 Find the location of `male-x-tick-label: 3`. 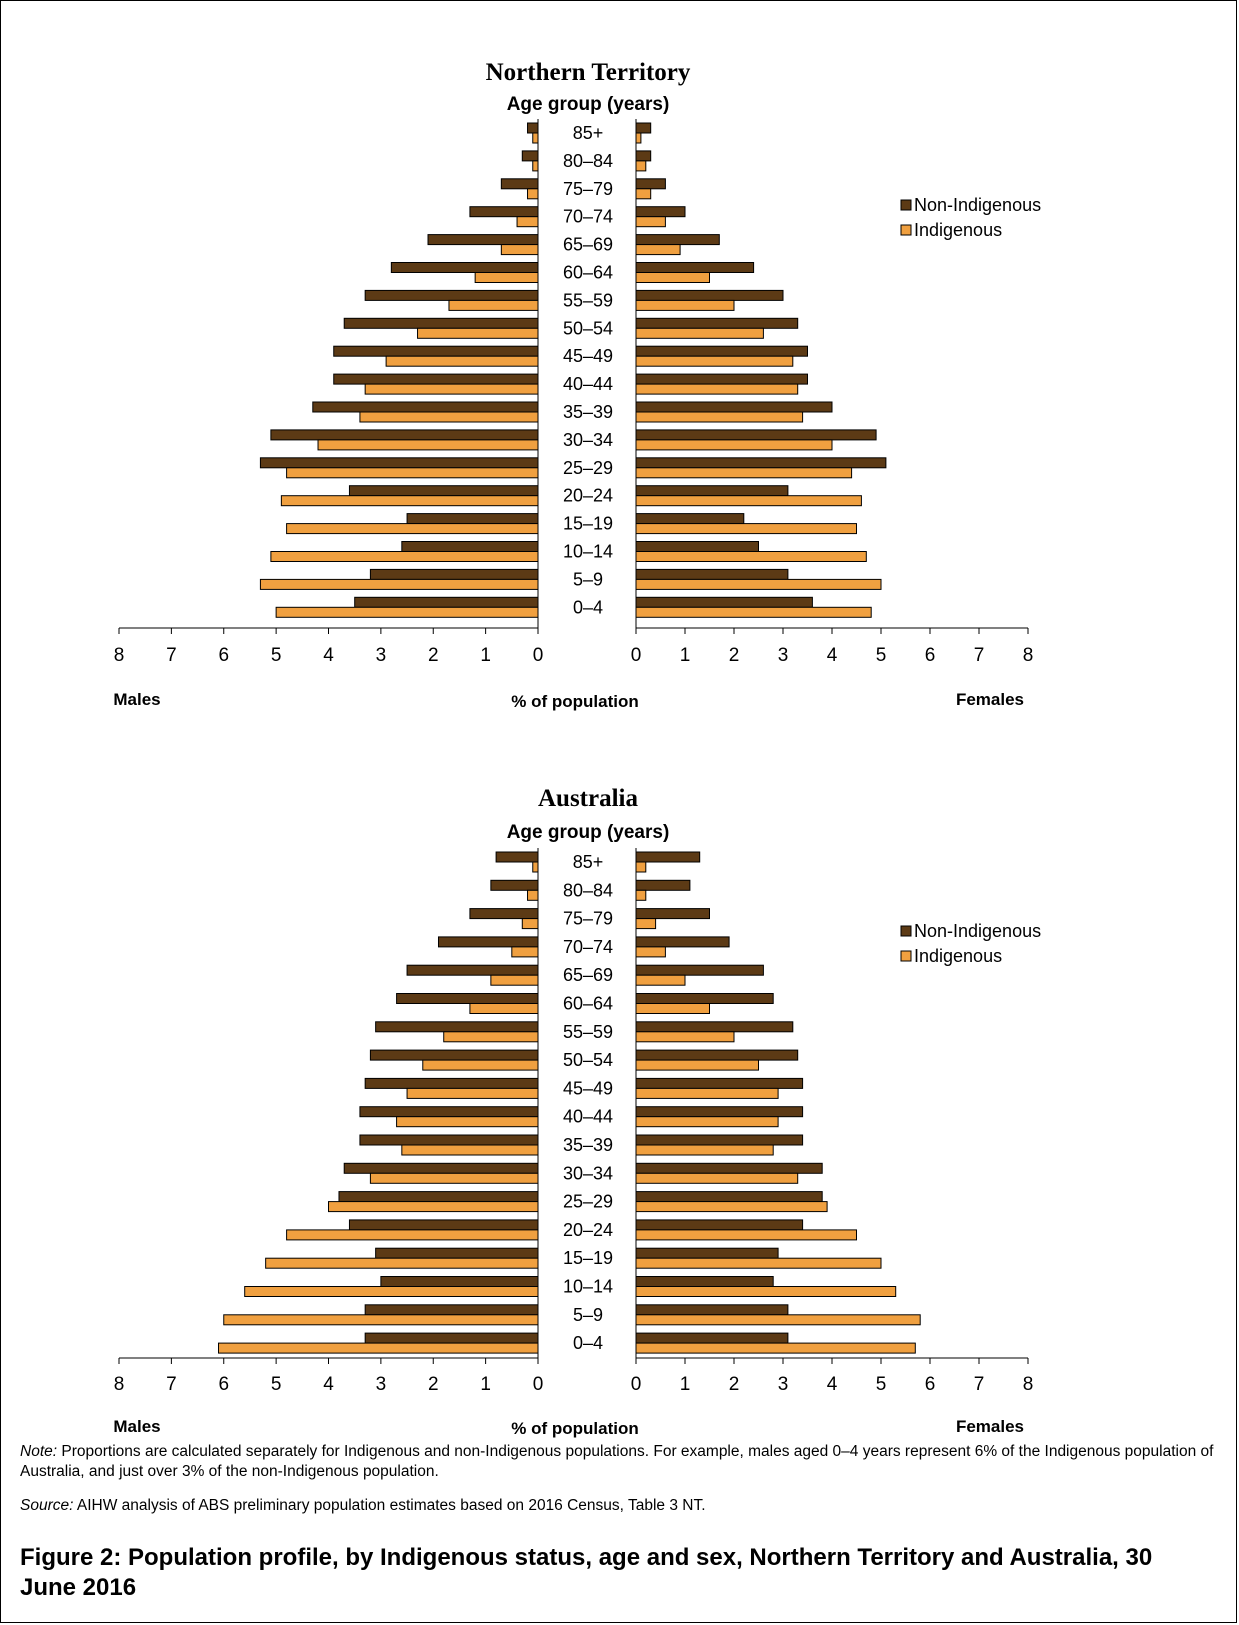

male-x-tick-label: 3 is located at coordinates (381, 1384).